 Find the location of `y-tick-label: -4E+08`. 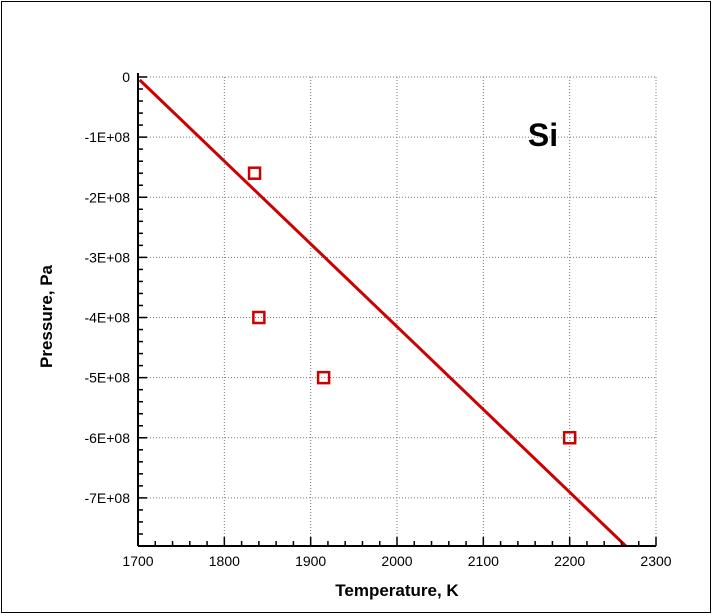

y-tick-label: -4E+08 is located at coordinates (107, 318).